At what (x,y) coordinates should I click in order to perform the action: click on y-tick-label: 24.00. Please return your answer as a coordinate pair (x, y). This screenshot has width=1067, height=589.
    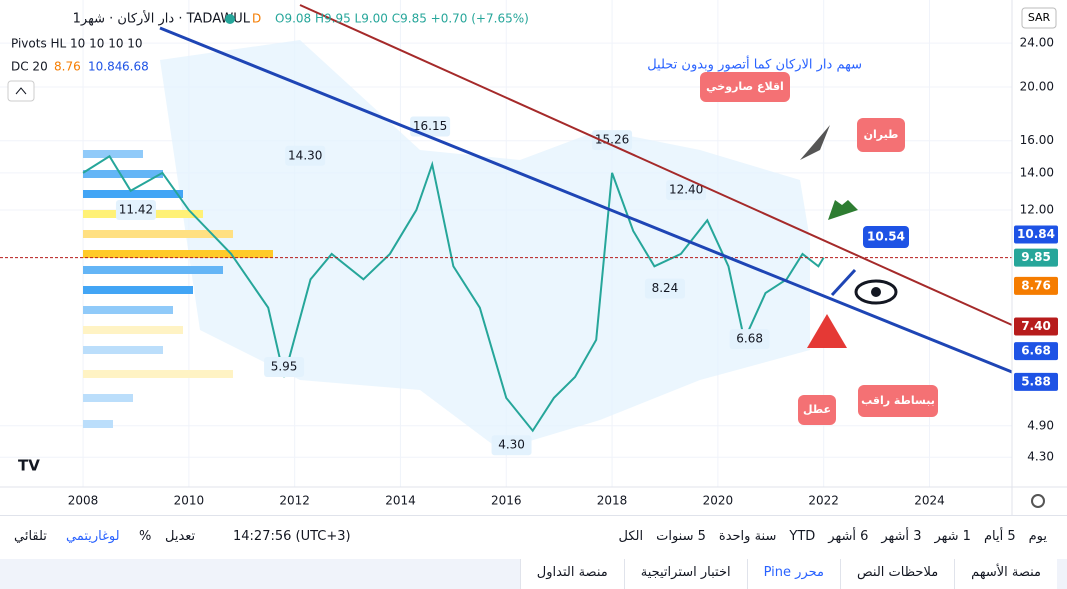
    Looking at the image, I should click on (1037, 43).